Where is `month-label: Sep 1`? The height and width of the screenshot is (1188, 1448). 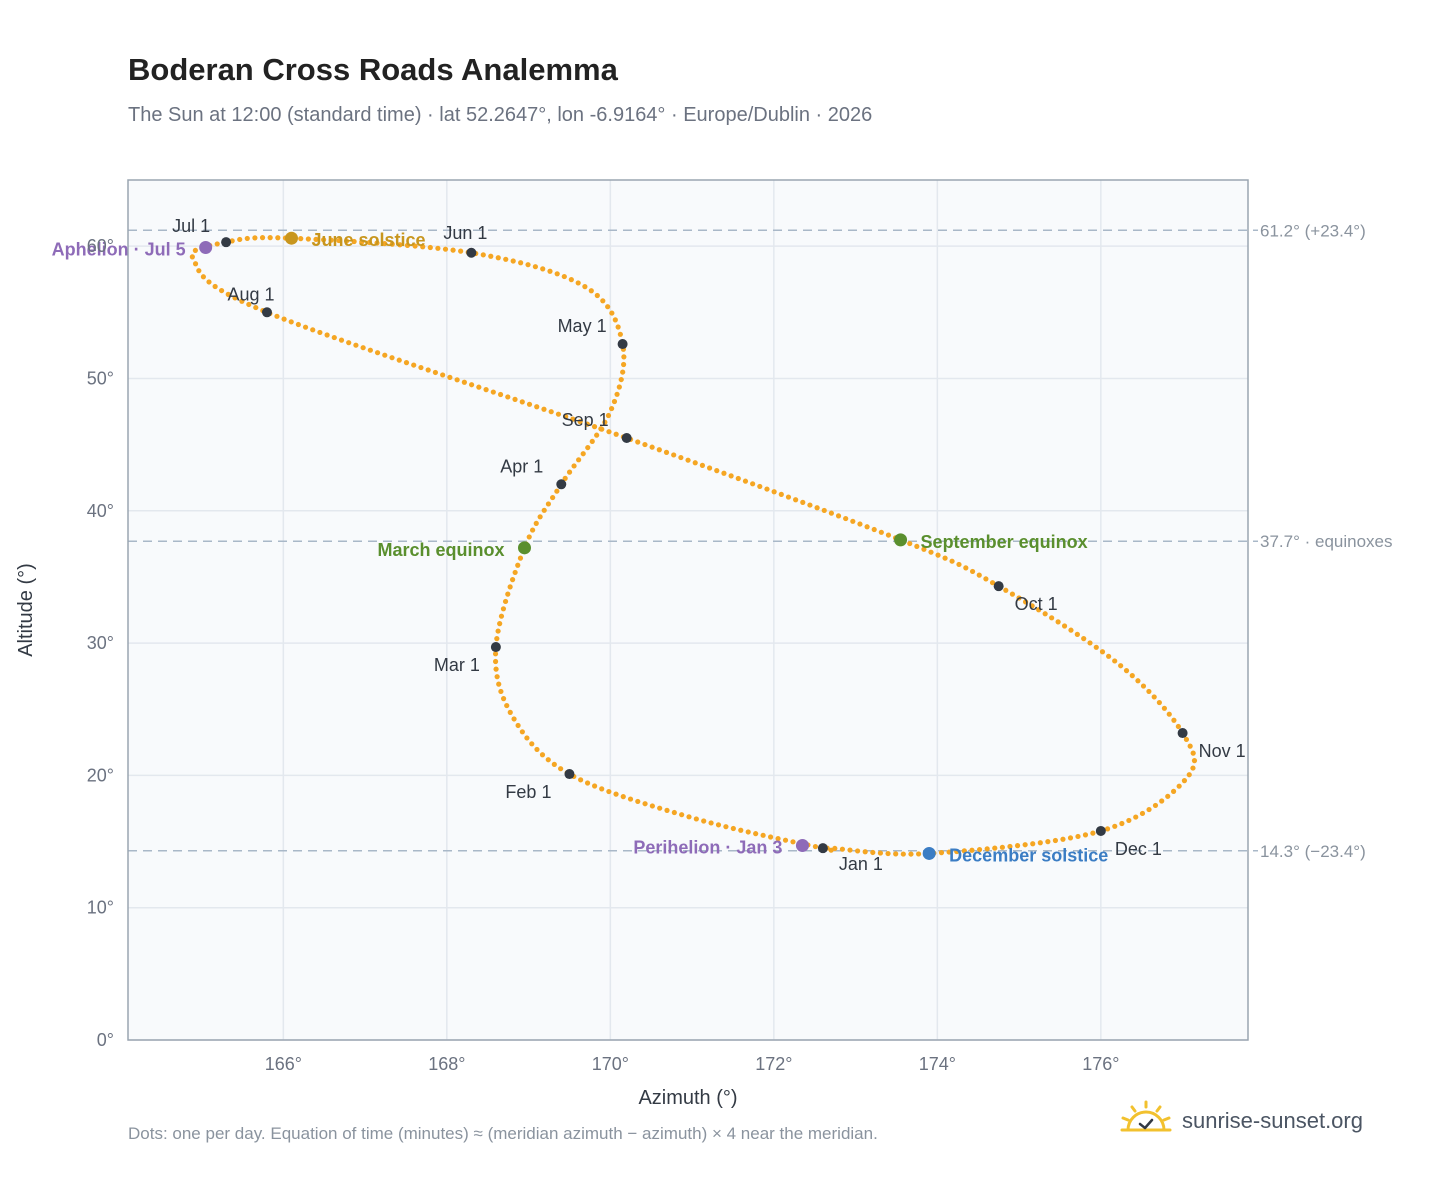 month-label: Sep 1 is located at coordinates (585, 420).